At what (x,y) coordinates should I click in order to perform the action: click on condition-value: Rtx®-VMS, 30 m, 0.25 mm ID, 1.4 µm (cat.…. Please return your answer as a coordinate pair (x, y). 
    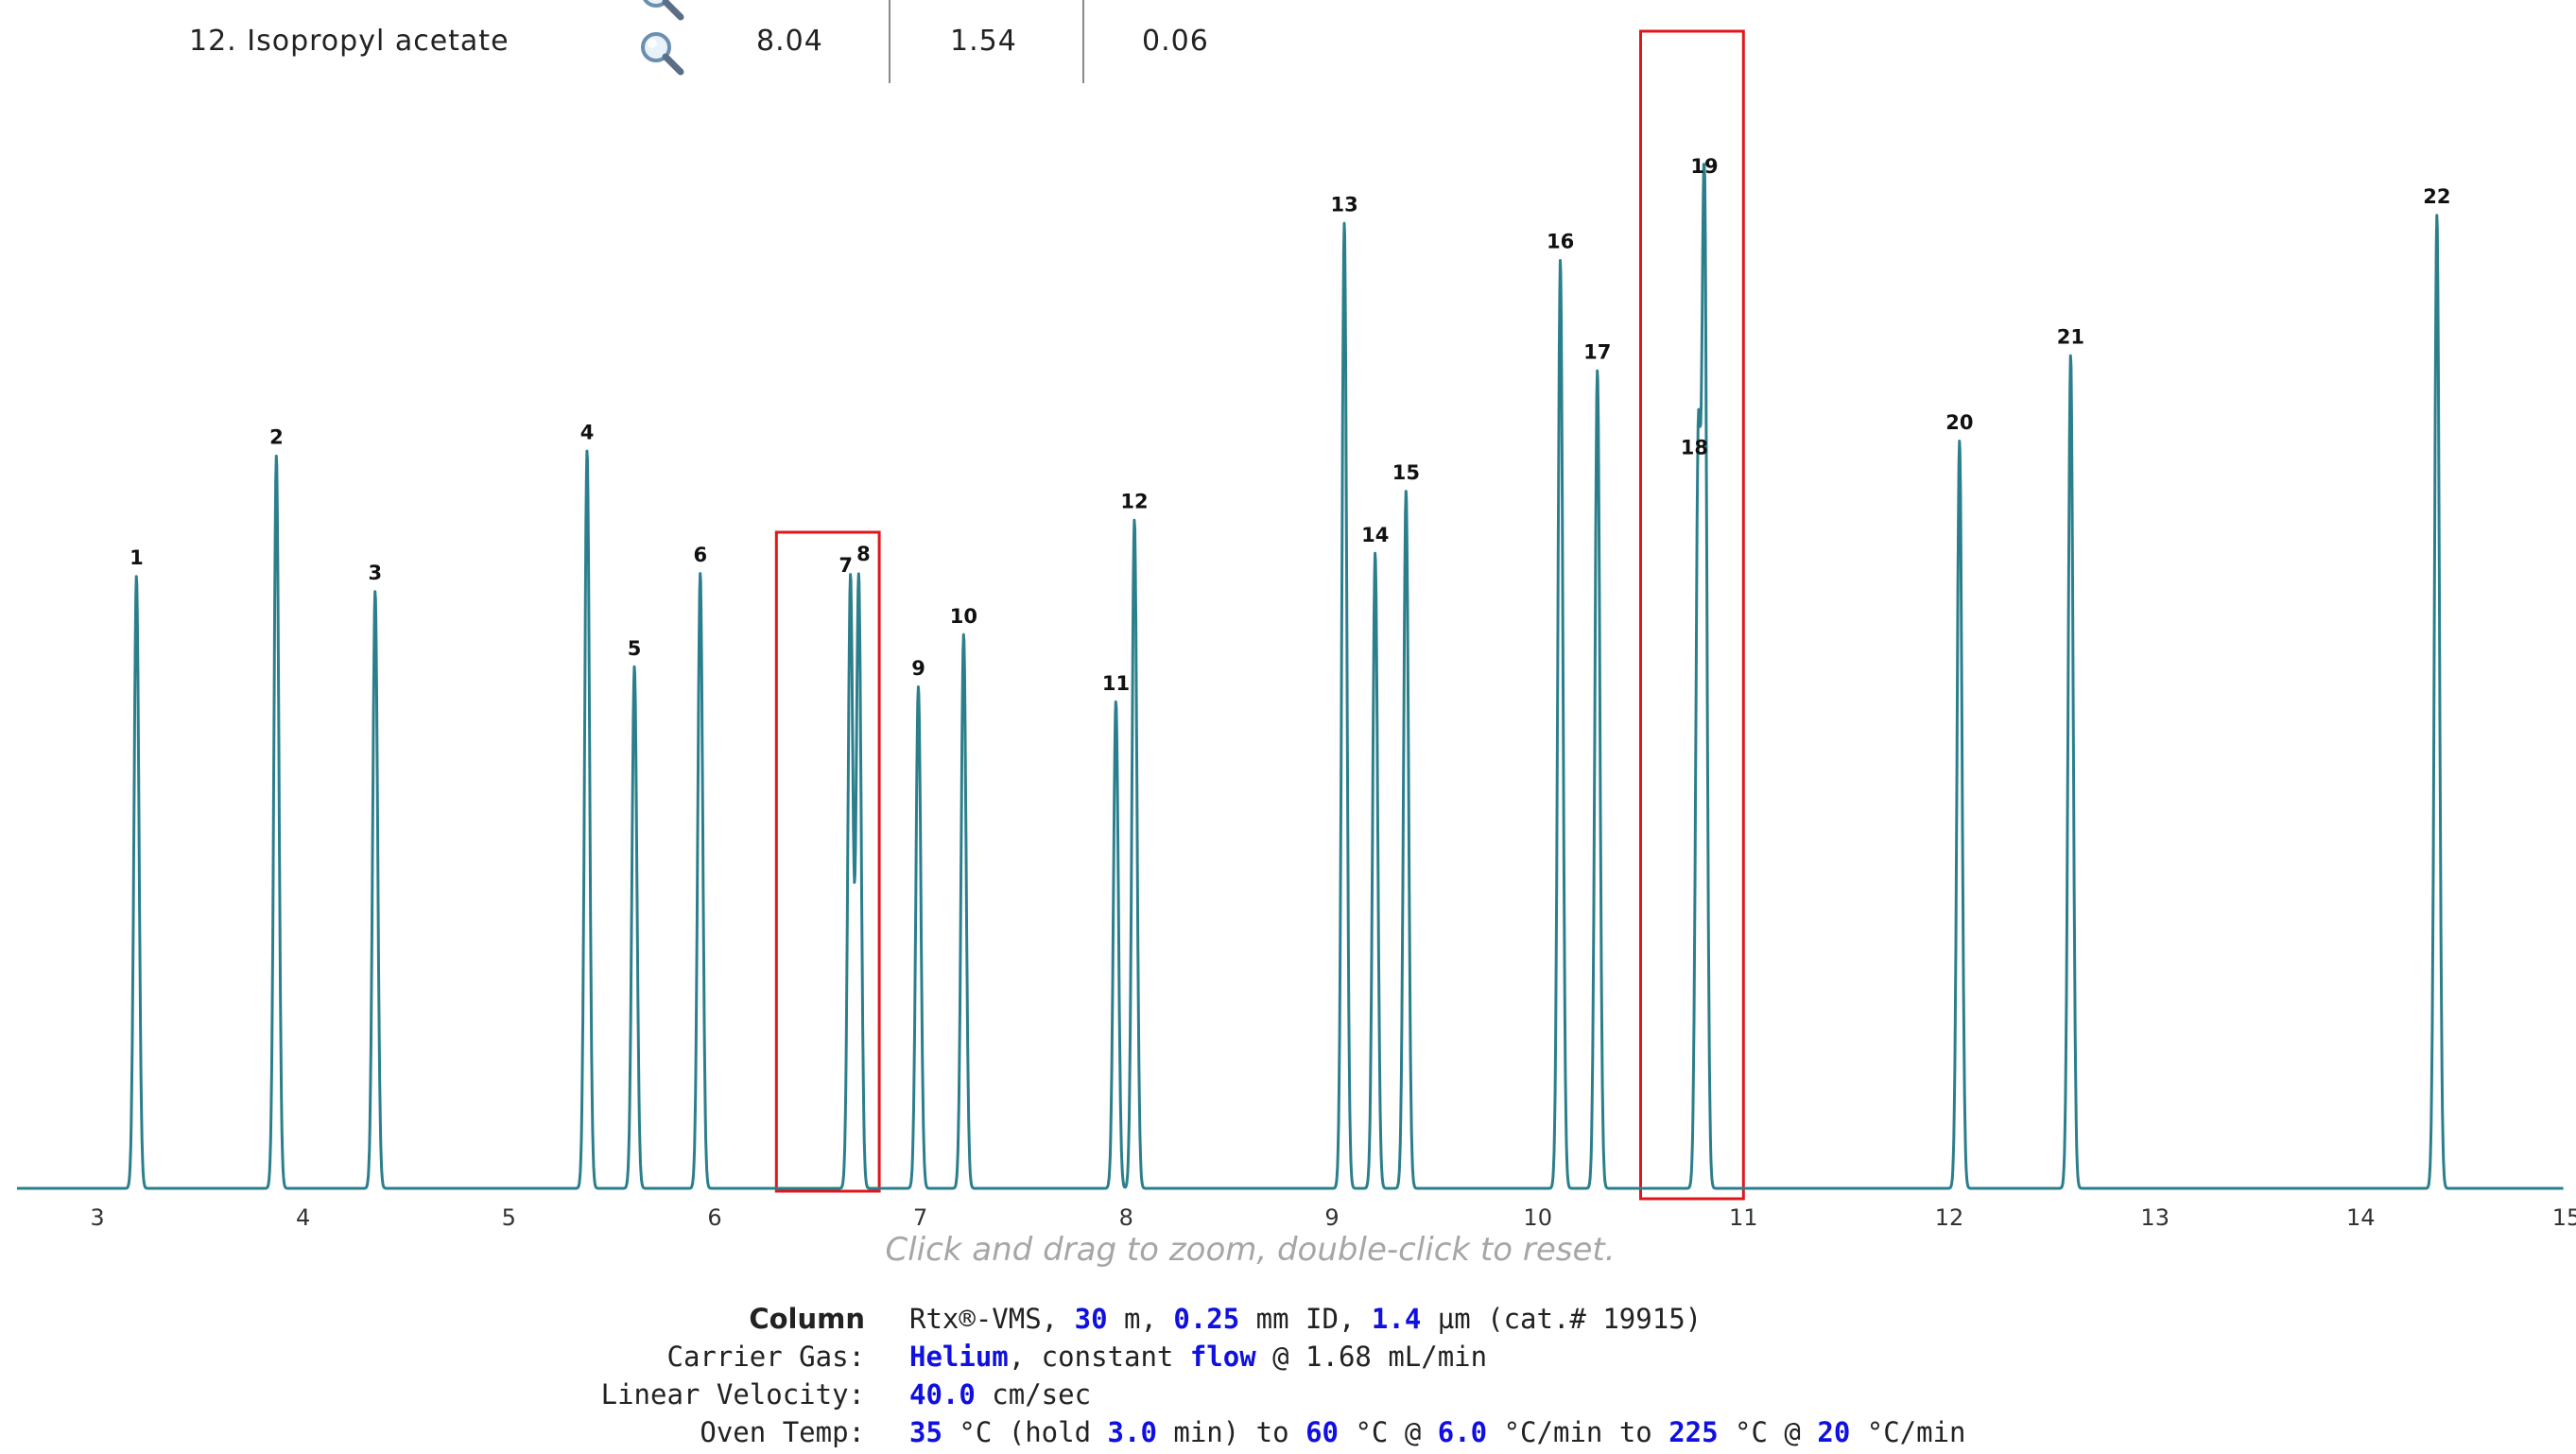
    Looking at the image, I should click on (1306, 1319).